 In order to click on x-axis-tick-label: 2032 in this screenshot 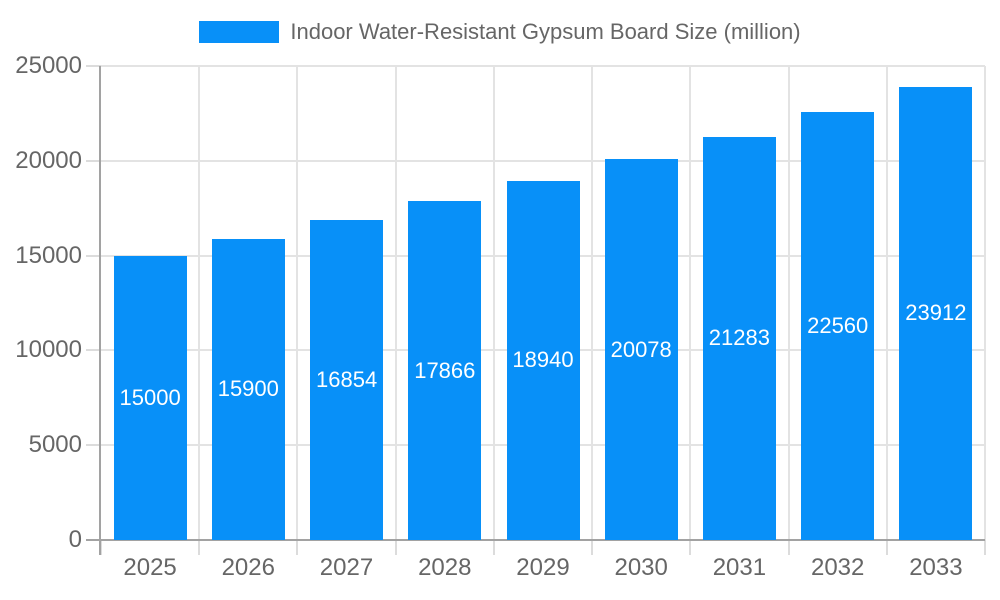, I will do `click(837, 567)`.